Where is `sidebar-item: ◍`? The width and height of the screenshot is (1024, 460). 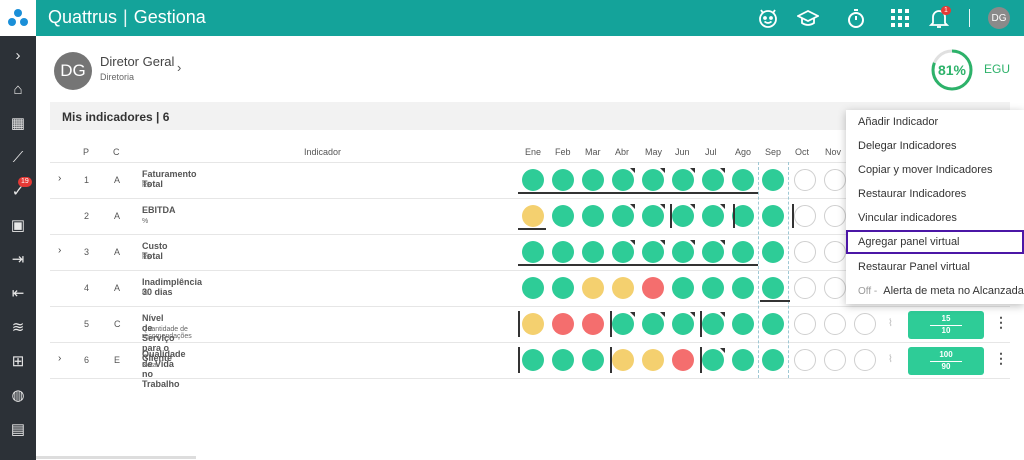 sidebar-item: ◍ is located at coordinates (18, 395).